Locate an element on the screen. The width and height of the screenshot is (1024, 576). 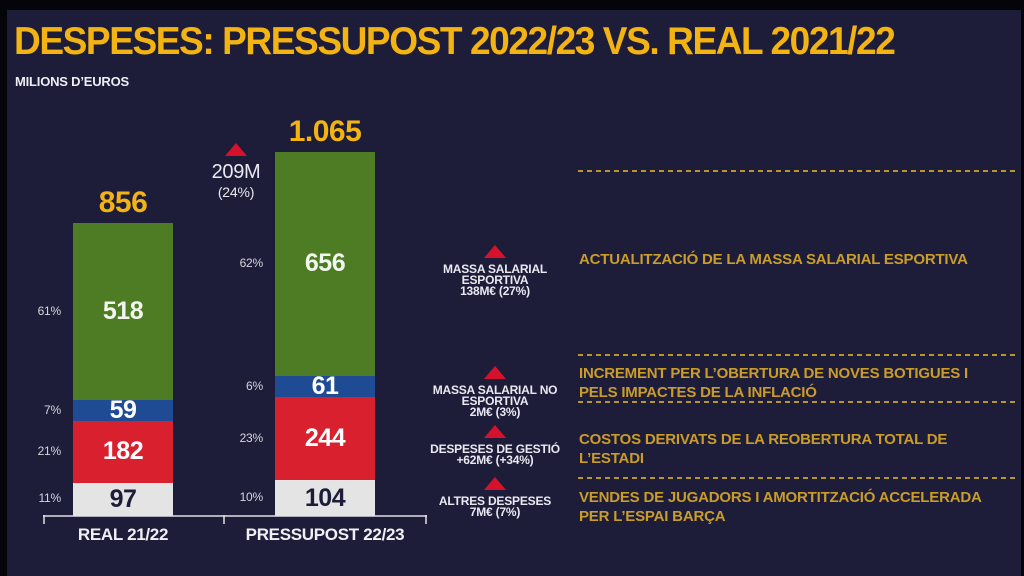
annotation-item: MASSA SALARIAL NO ESPORTIVA 2M€ (3%) is located at coordinates (495, 392).